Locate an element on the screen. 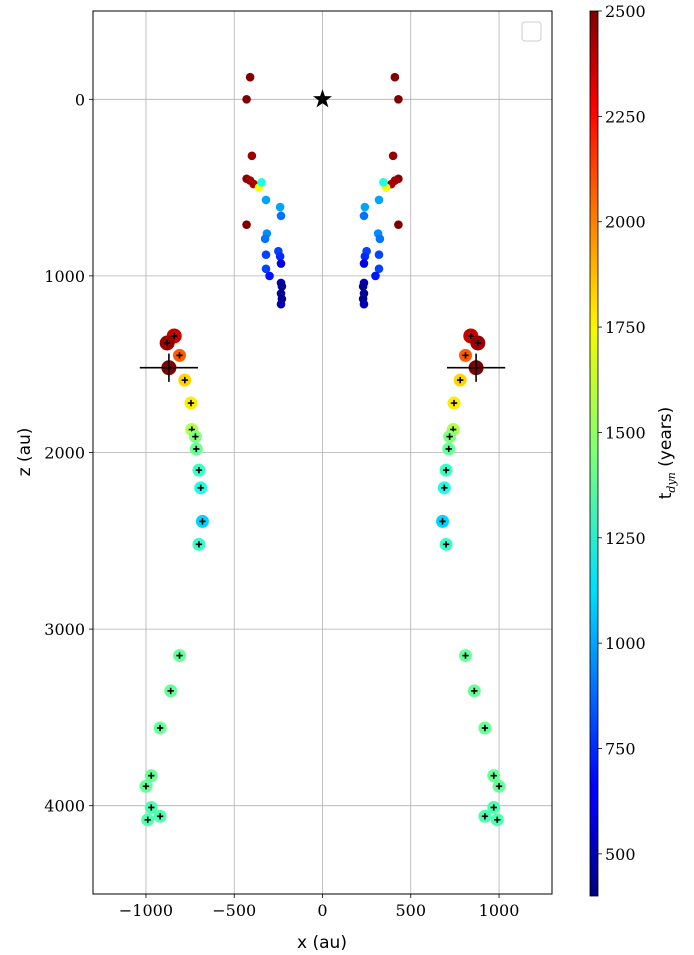 The height and width of the screenshot is (955, 694). y-tick-label: 2000 is located at coordinates (64, 453).